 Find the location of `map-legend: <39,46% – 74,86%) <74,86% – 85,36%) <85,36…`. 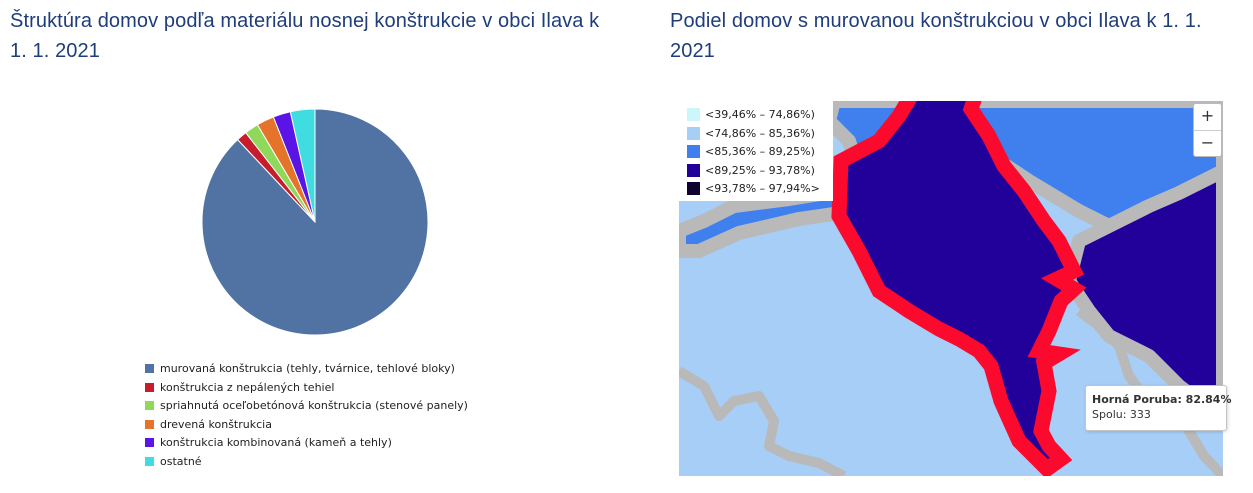

map-legend: <39,46% – 74,86%) <74,86% – 85,36%) <85,36… is located at coordinates (756, 151).